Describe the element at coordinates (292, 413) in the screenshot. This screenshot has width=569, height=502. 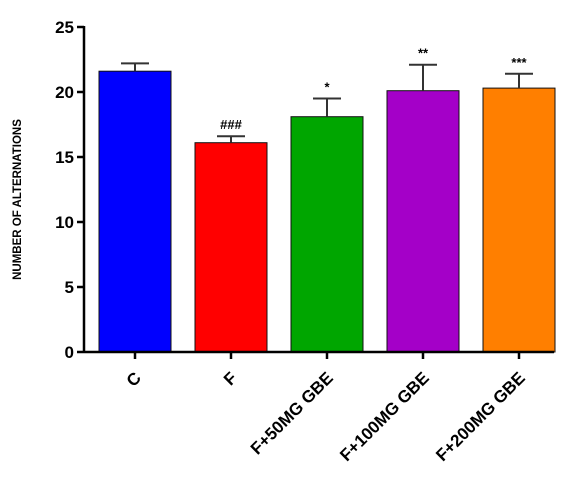
I see `x-tick-label: F+50MG GBE` at that location.